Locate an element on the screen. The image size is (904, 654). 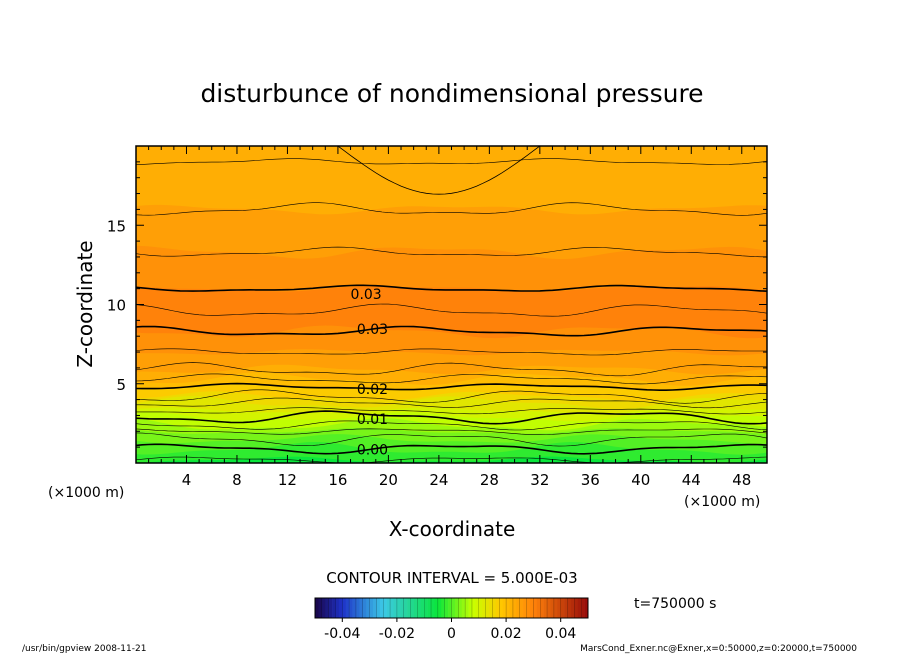
contour-band is located at coordinates (451, 459).